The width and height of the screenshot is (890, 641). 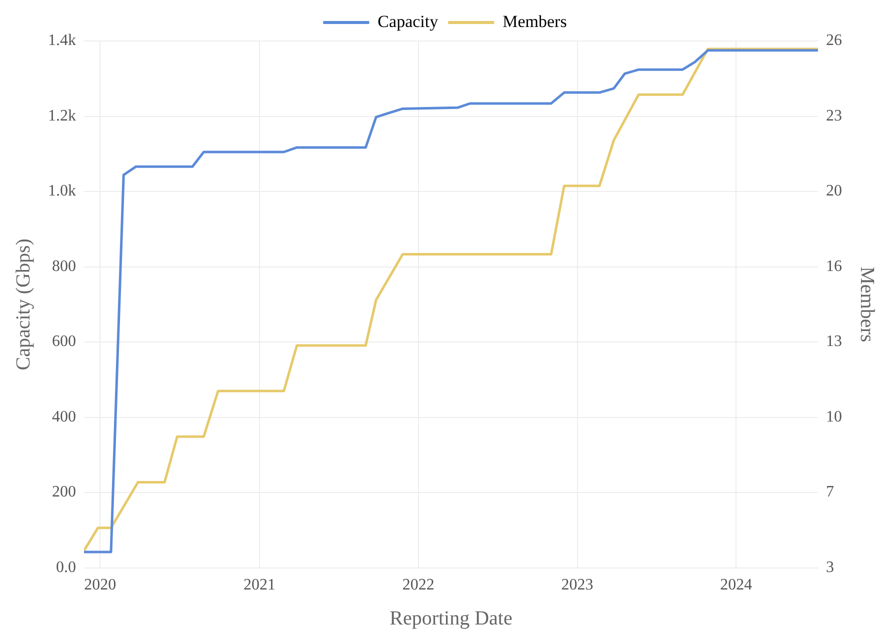 I want to click on y-tick-label: 1.0k, so click(x=62, y=191).